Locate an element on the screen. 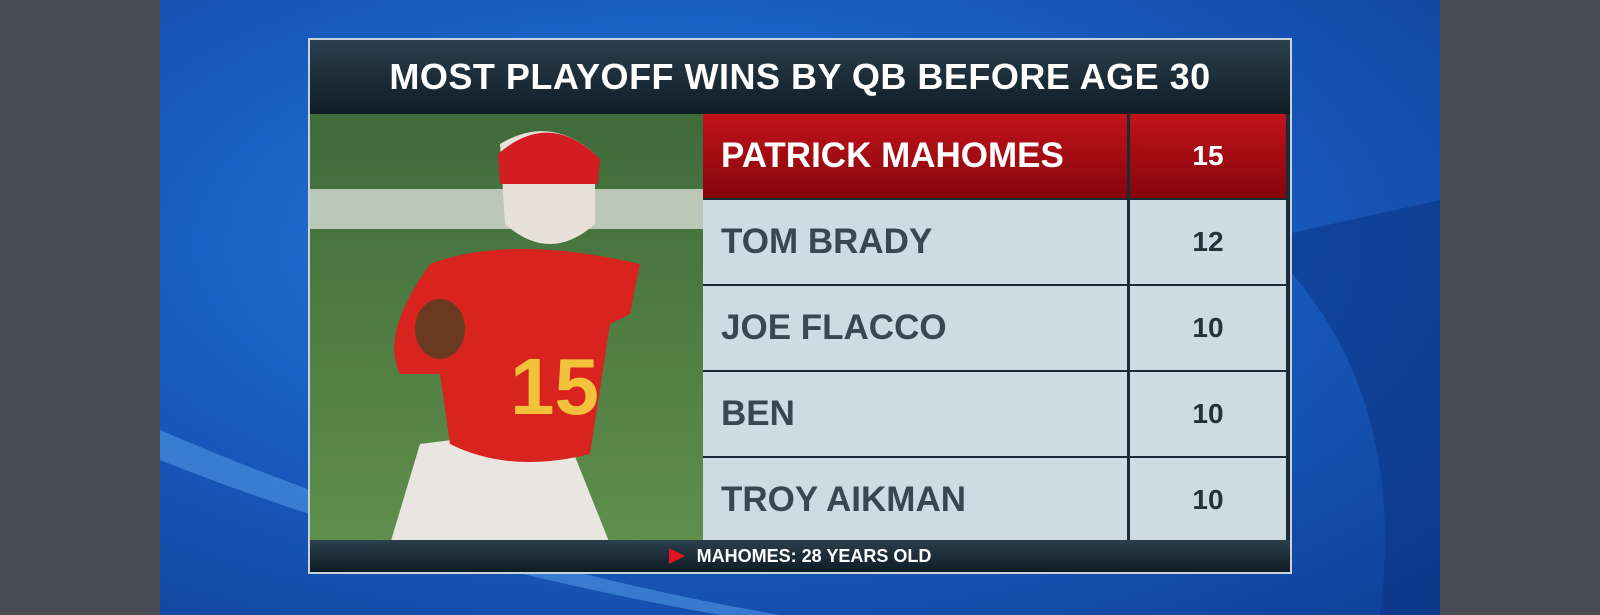 The width and height of the screenshot is (1600, 615). table-row: TROY AIKMAN 10 is located at coordinates (996, 501).